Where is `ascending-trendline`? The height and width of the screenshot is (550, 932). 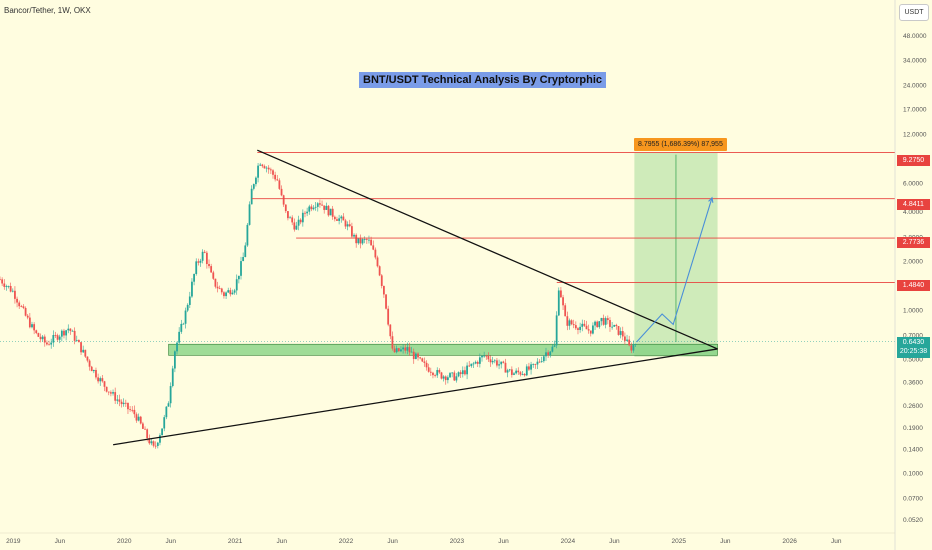
ascending-trendline is located at coordinates (415, 397).